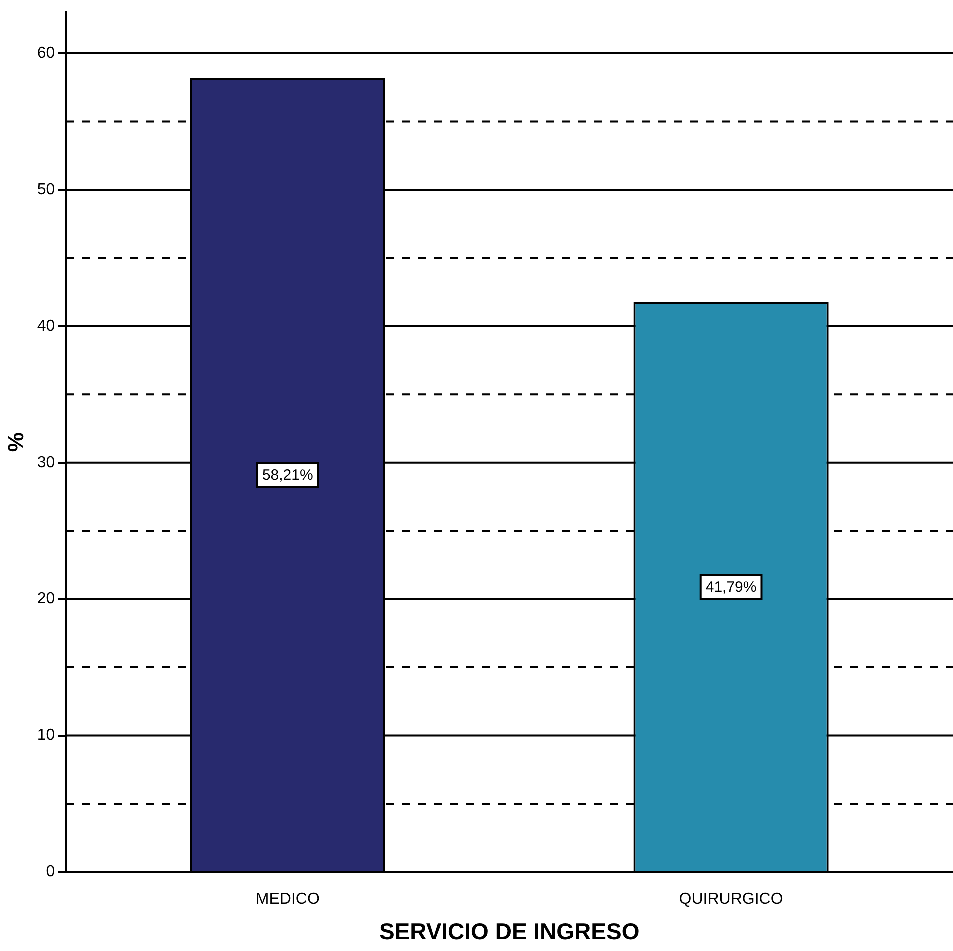 The height and width of the screenshot is (951, 953). Describe the element at coordinates (46, 735) in the screenshot. I see `y-tick-label: 10` at that location.